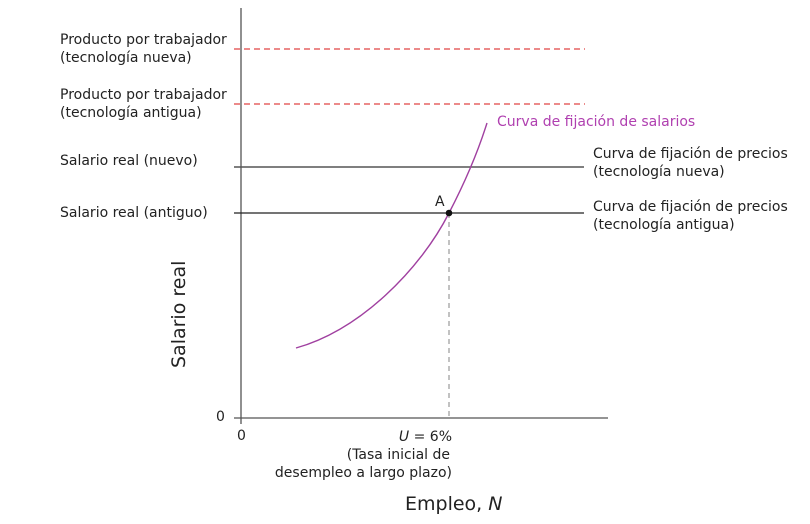 This screenshot has width=810, height=524. What do you see at coordinates (659, 172) in the screenshot?
I see `price-new-label-line2: (tecnología nueva)` at bounding box center [659, 172].